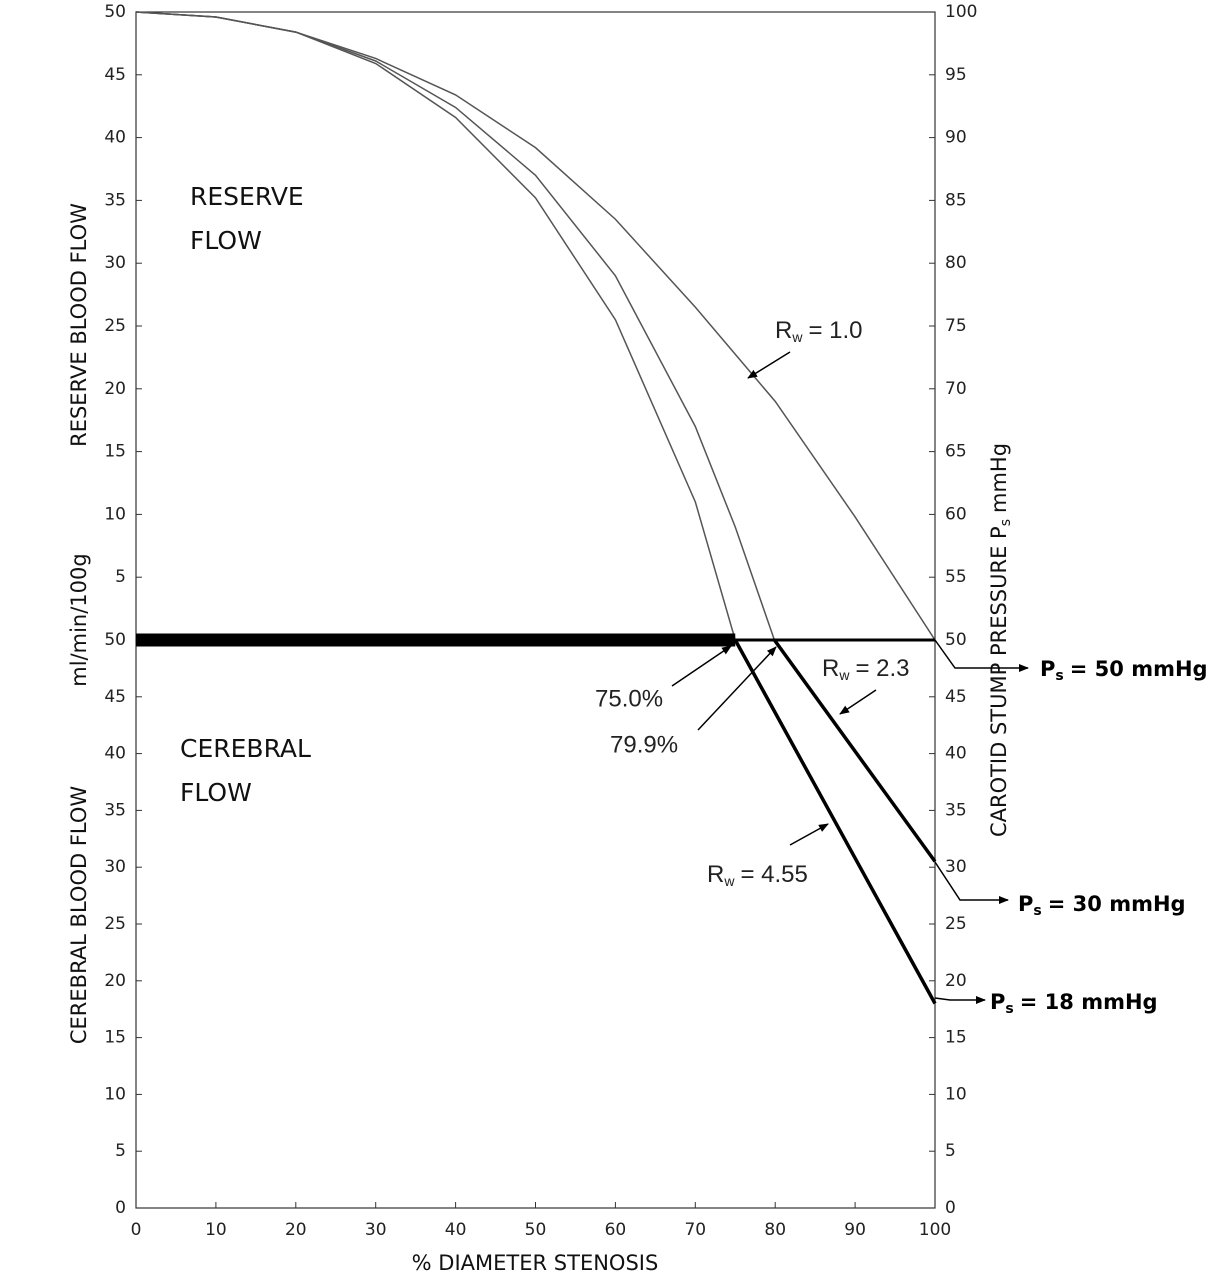 Image resolution: width=1222 pixels, height=1280 pixels. Describe the element at coordinates (1117, 904) in the screenshot. I see `ann-part: = 30 mmHg` at that location.